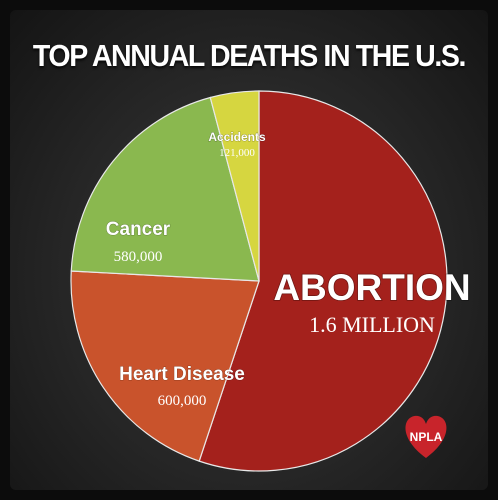 The width and height of the screenshot is (498, 500). What do you see at coordinates (182, 374) in the screenshot?
I see `slice-label-heart-disease: Heart Disease` at bounding box center [182, 374].